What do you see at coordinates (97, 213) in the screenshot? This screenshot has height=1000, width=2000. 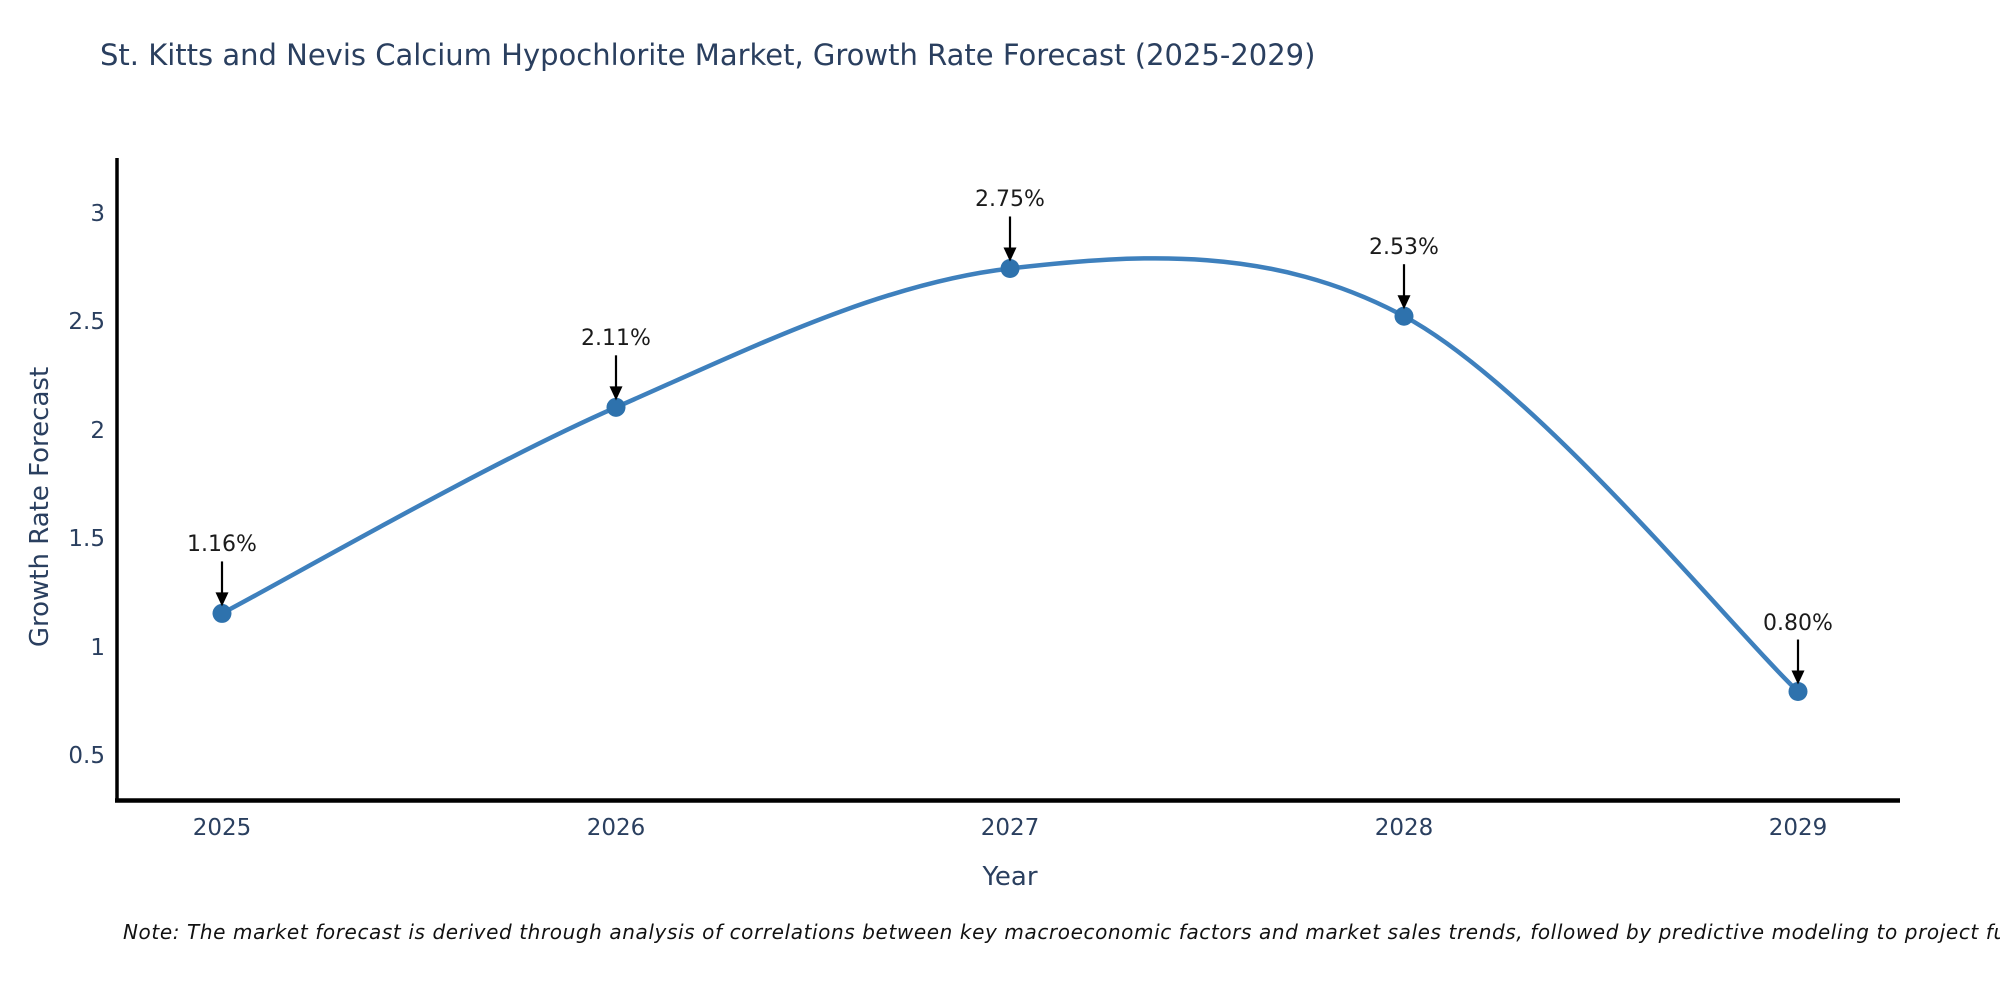 I see `y-tick-label-3: 3` at bounding box center [97, 213].